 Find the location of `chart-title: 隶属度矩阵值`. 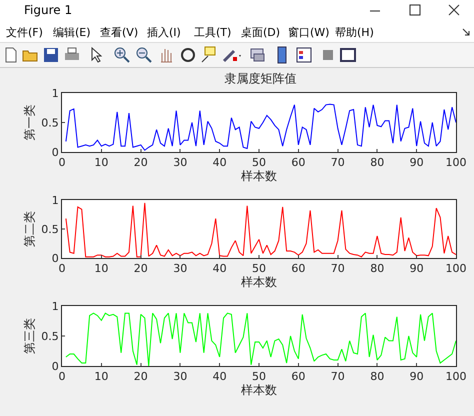

chart-title: 隶属度矩阵值 is located at coordinates (260, 78).